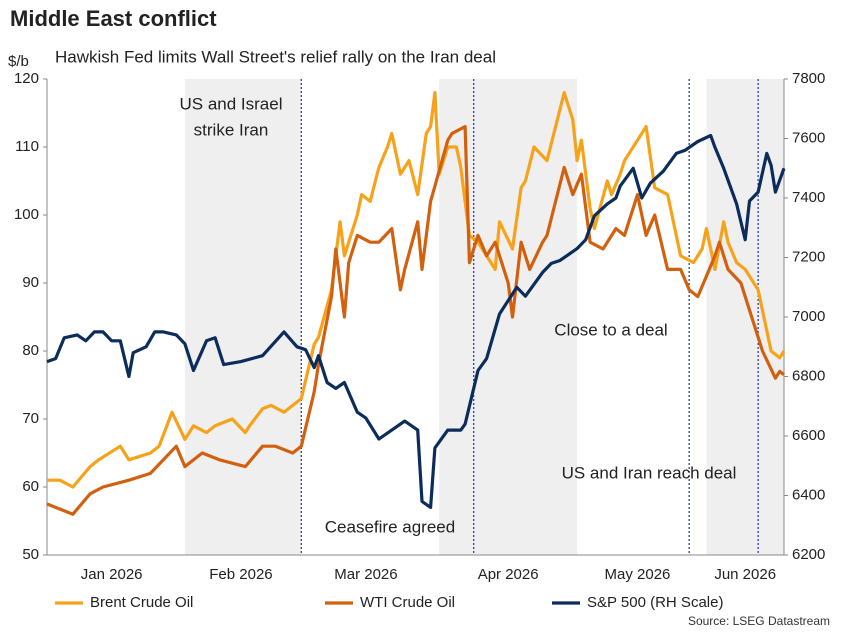 The image size is (842, 632). I want to click on y-tick-label: 80, so click(30, 350).